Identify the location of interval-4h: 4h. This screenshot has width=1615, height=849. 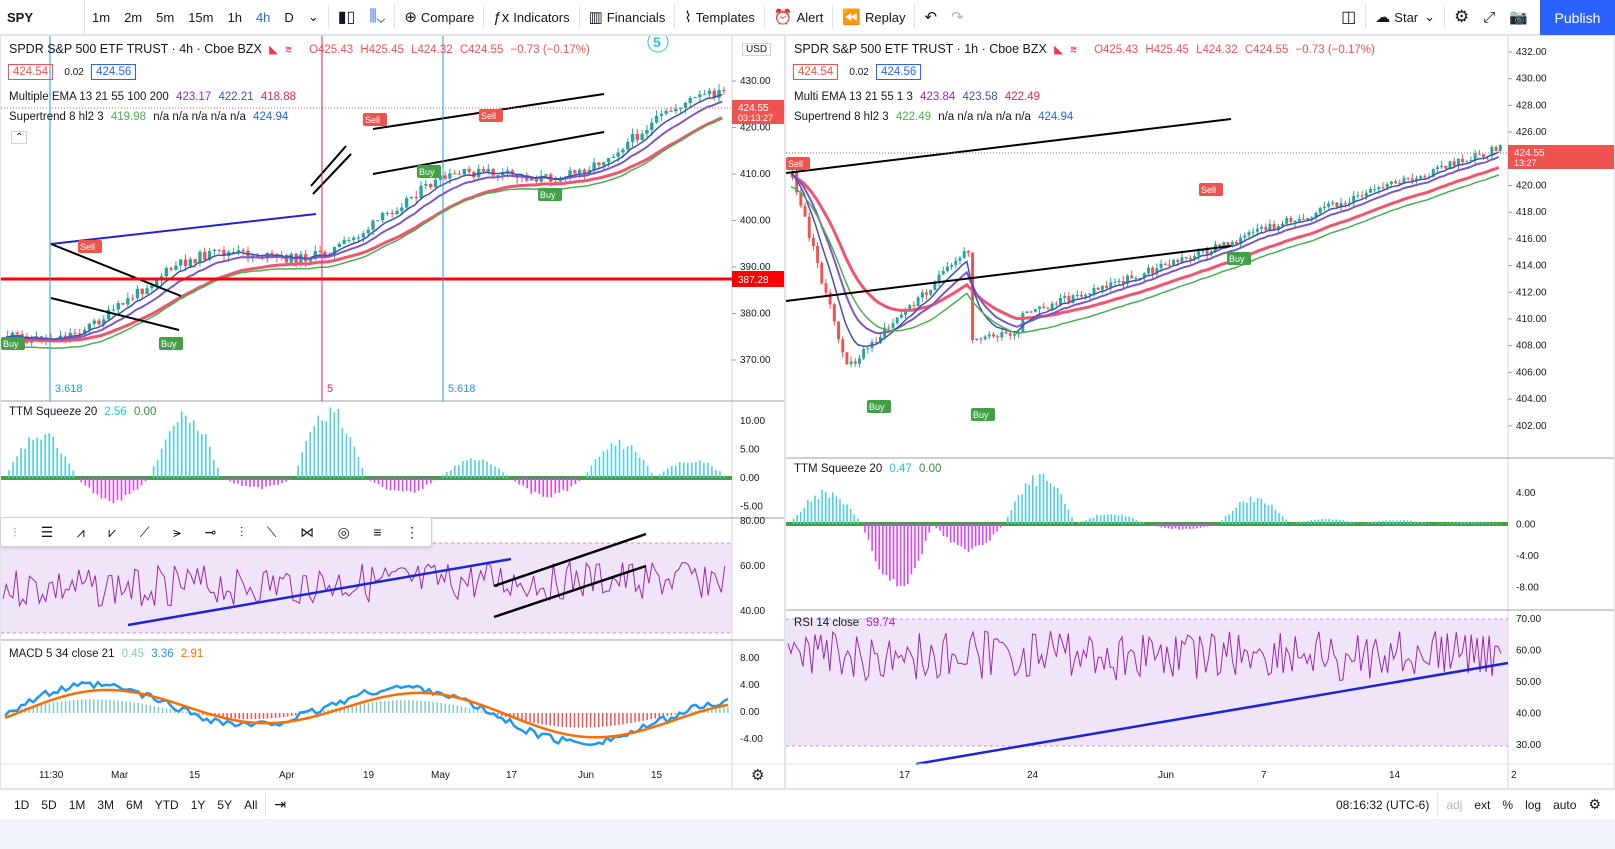
(263, 17).